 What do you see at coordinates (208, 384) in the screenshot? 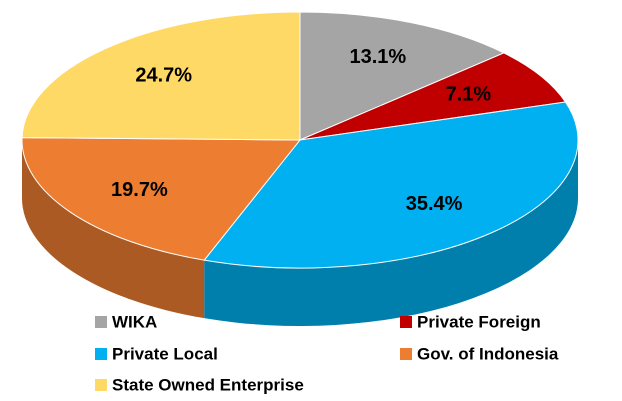
I see `legend-label: State Owned Enterprise` at bounding box center [208, 384].